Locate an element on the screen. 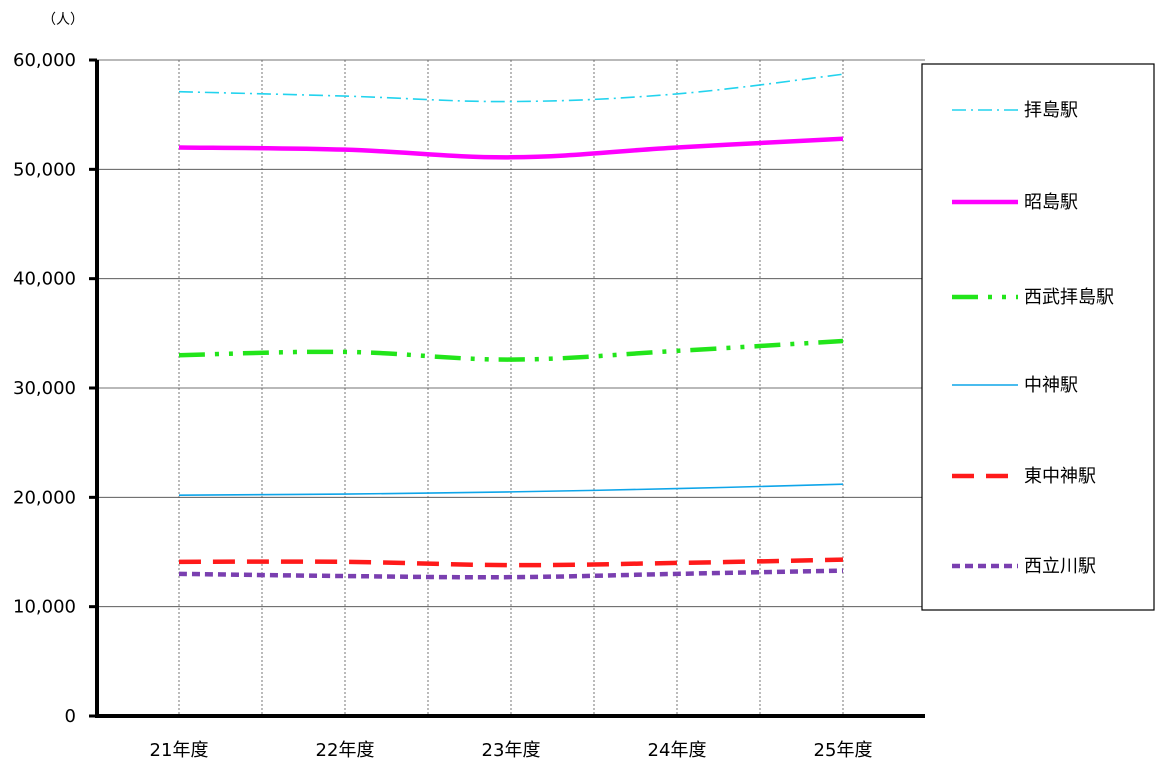 This screenshot has width=1157, height=767. legend-box is located at coordinates (1038, 337).